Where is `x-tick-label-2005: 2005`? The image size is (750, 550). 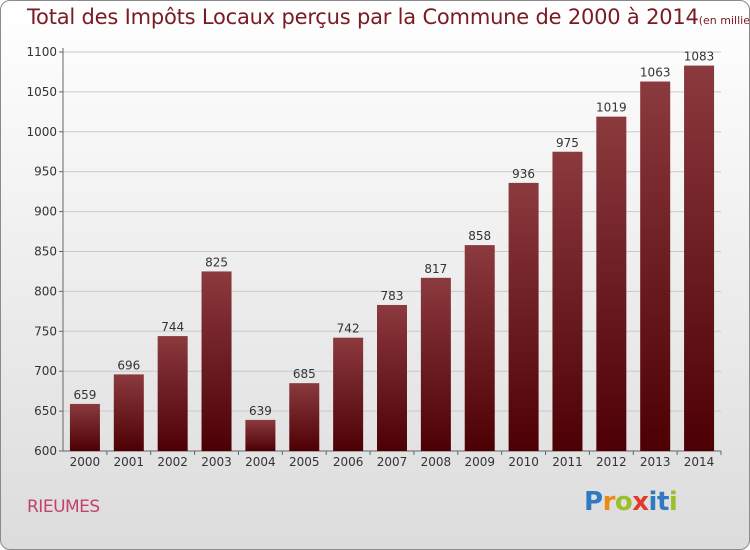 x-tick-label-2005: 2005 is located at coordinates (304, 462).